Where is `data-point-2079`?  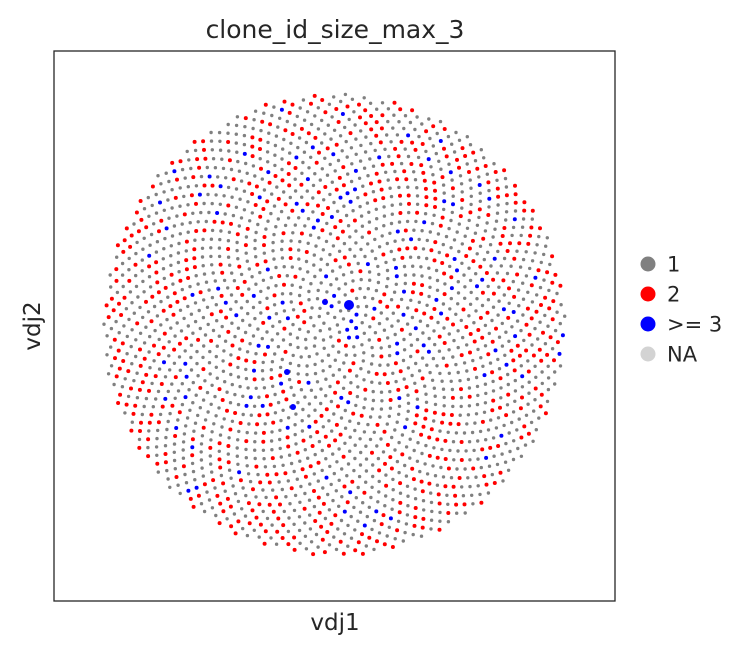 data-point-2079 is located at coordinates (238, 521).